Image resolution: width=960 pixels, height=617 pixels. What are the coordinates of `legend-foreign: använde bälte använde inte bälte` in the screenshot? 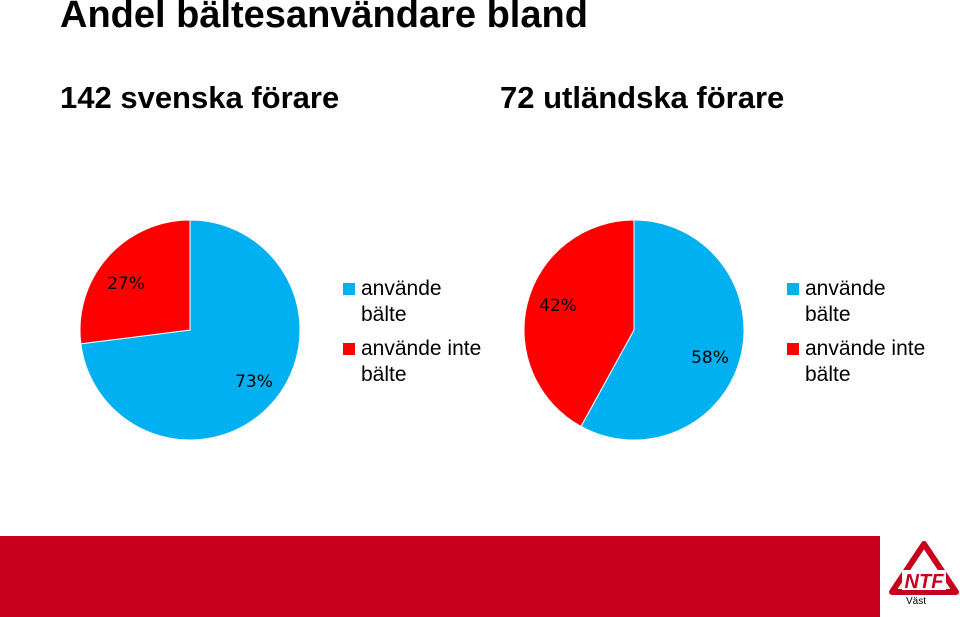 It's located at (861, 336).